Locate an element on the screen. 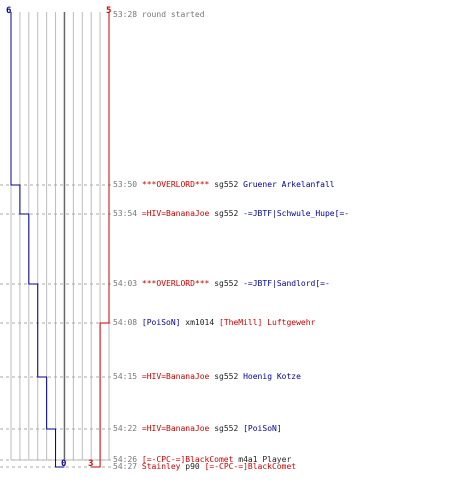 The width and height of the screenshot is (450, 500). red-team-alive-line is located at coordinates (100, 240).